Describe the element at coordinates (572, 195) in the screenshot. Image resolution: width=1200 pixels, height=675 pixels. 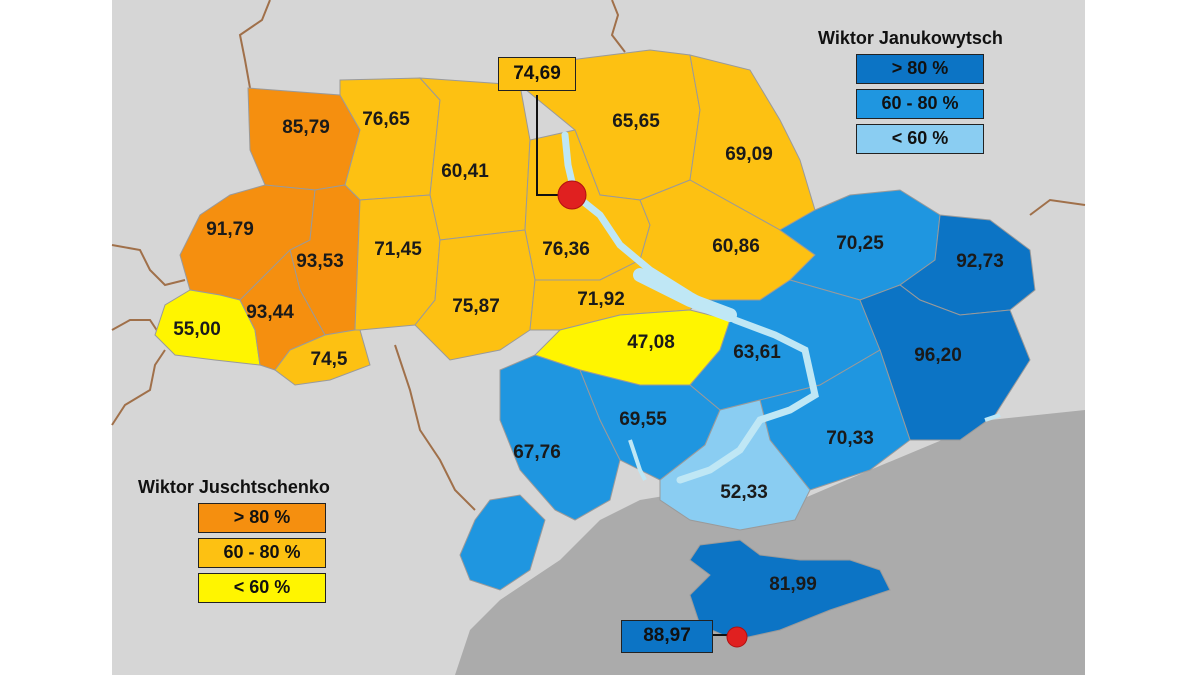
I see `kyiv-marker` at that location.